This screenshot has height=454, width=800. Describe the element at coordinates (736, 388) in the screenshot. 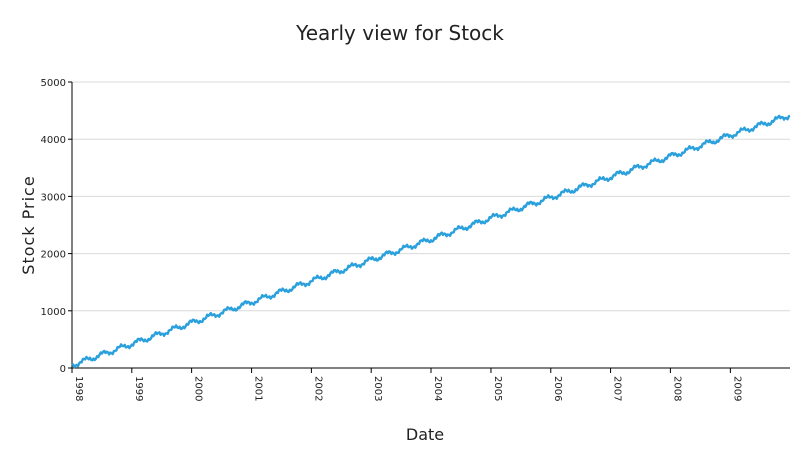

I see `x-tick-label: 2009` at that location.